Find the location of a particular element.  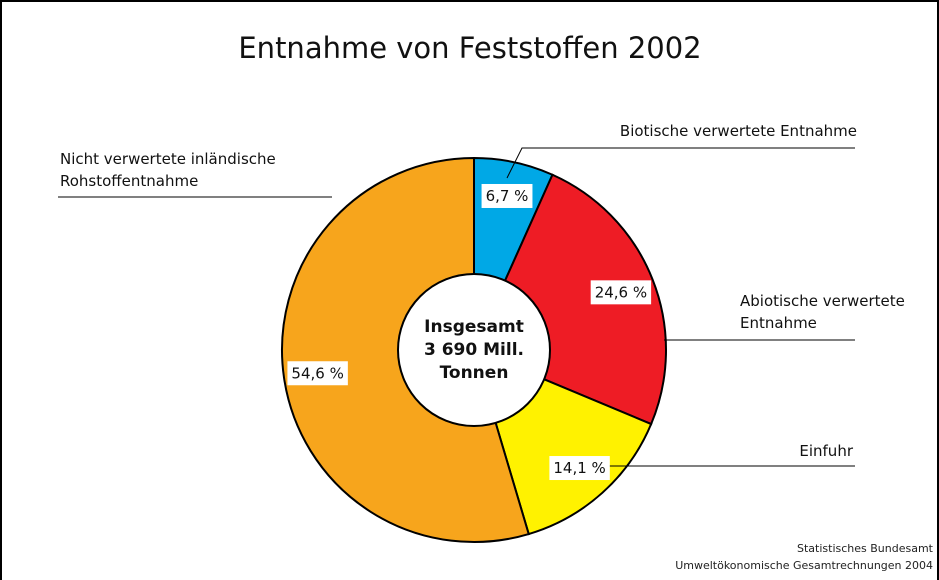

donut-hole is located at coordinates (474, 350).